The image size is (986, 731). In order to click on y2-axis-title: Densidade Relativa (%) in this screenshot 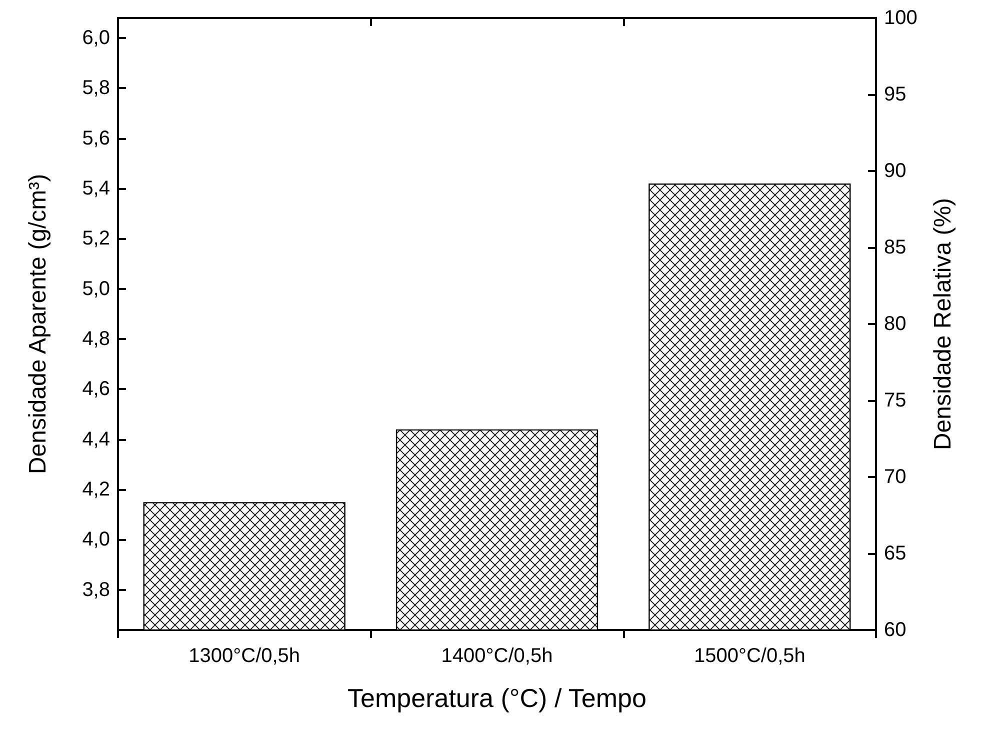, I will do `click(943, 324)`.